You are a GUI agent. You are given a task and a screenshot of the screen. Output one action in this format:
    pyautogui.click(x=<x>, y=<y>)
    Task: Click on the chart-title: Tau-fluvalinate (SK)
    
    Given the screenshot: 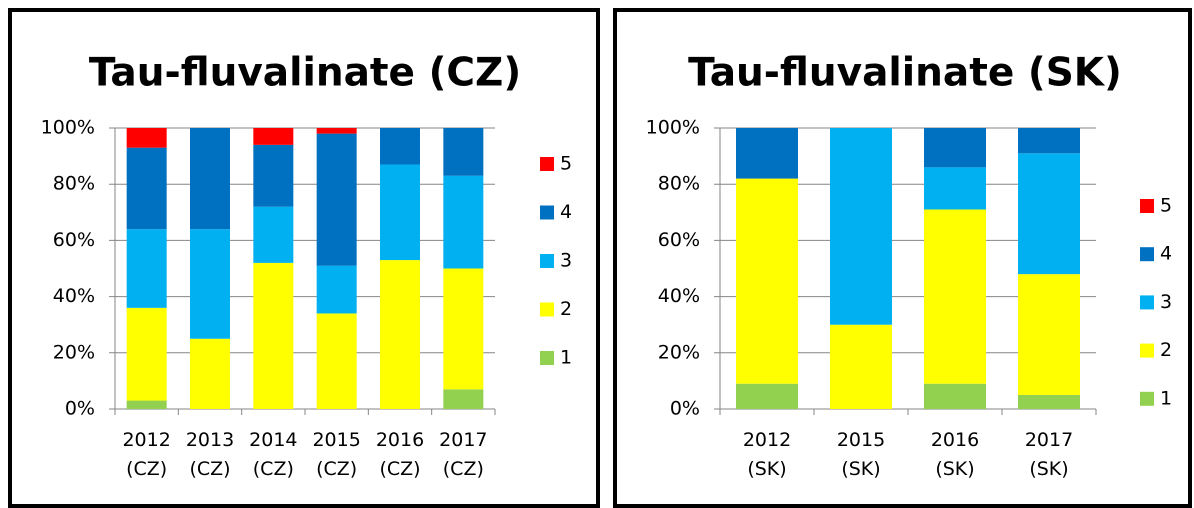 What is the action you would take?
    pyautogui.click(x=905, y=73)
    